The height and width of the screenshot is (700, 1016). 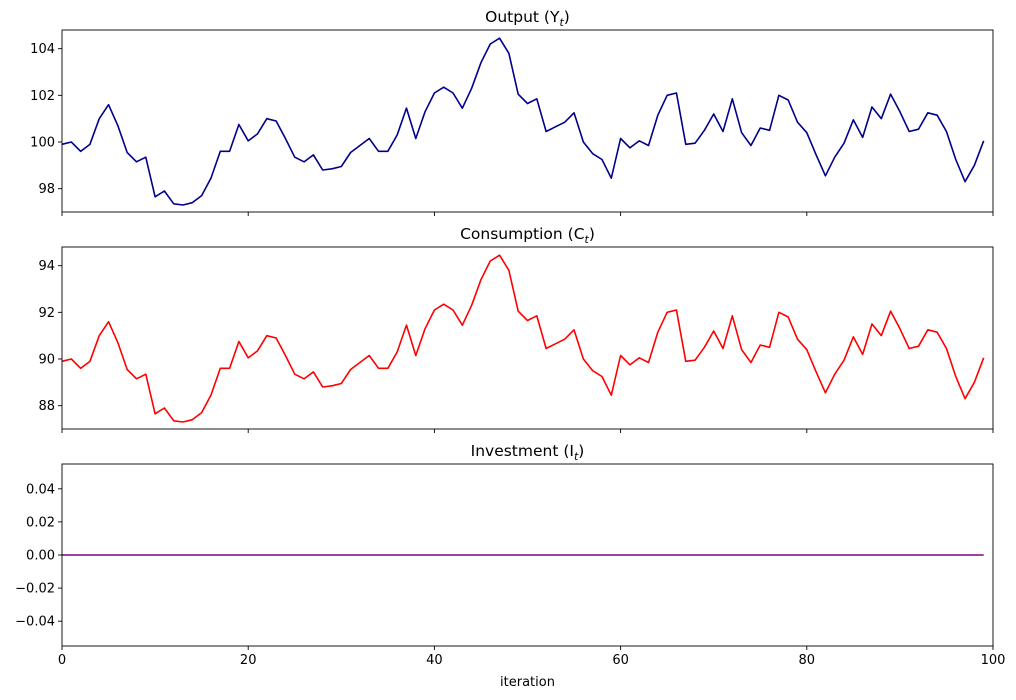 I want to click on investment-xtick-label: 100, so click(x=993, y=660).